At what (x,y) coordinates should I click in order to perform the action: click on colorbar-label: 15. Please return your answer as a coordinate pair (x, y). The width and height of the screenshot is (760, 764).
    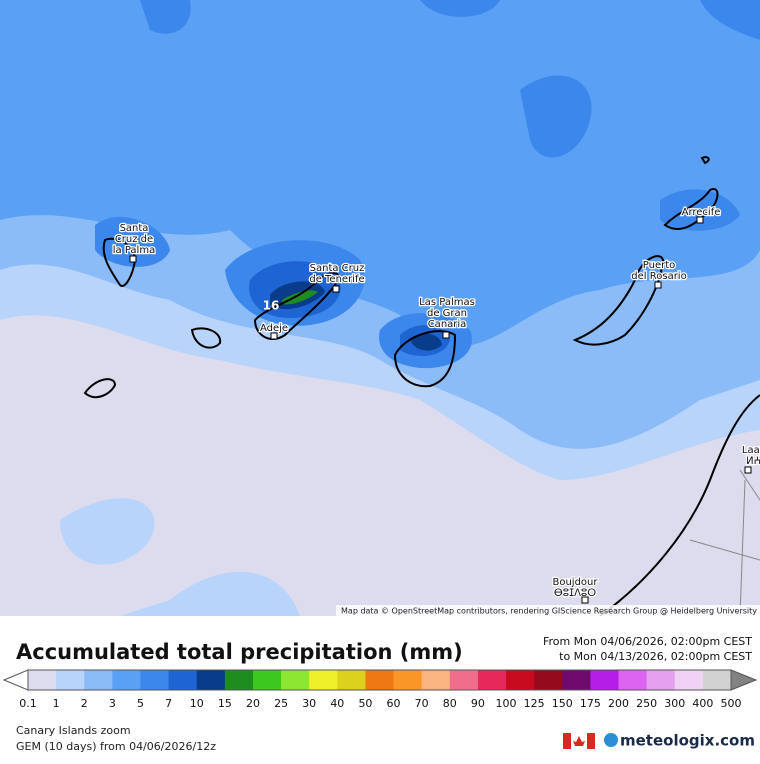
    Looking at the image, I should click on (225, 703).